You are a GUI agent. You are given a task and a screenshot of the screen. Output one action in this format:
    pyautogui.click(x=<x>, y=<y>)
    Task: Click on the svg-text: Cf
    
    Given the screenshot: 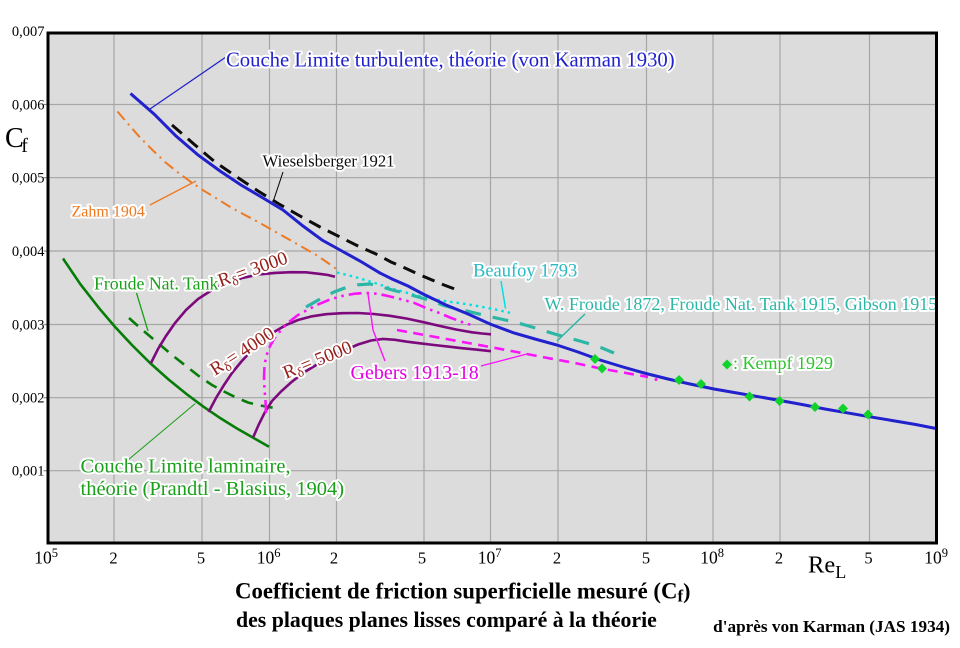 What is the action you would take?
    pyautogui.click(x=16, y=140)
    